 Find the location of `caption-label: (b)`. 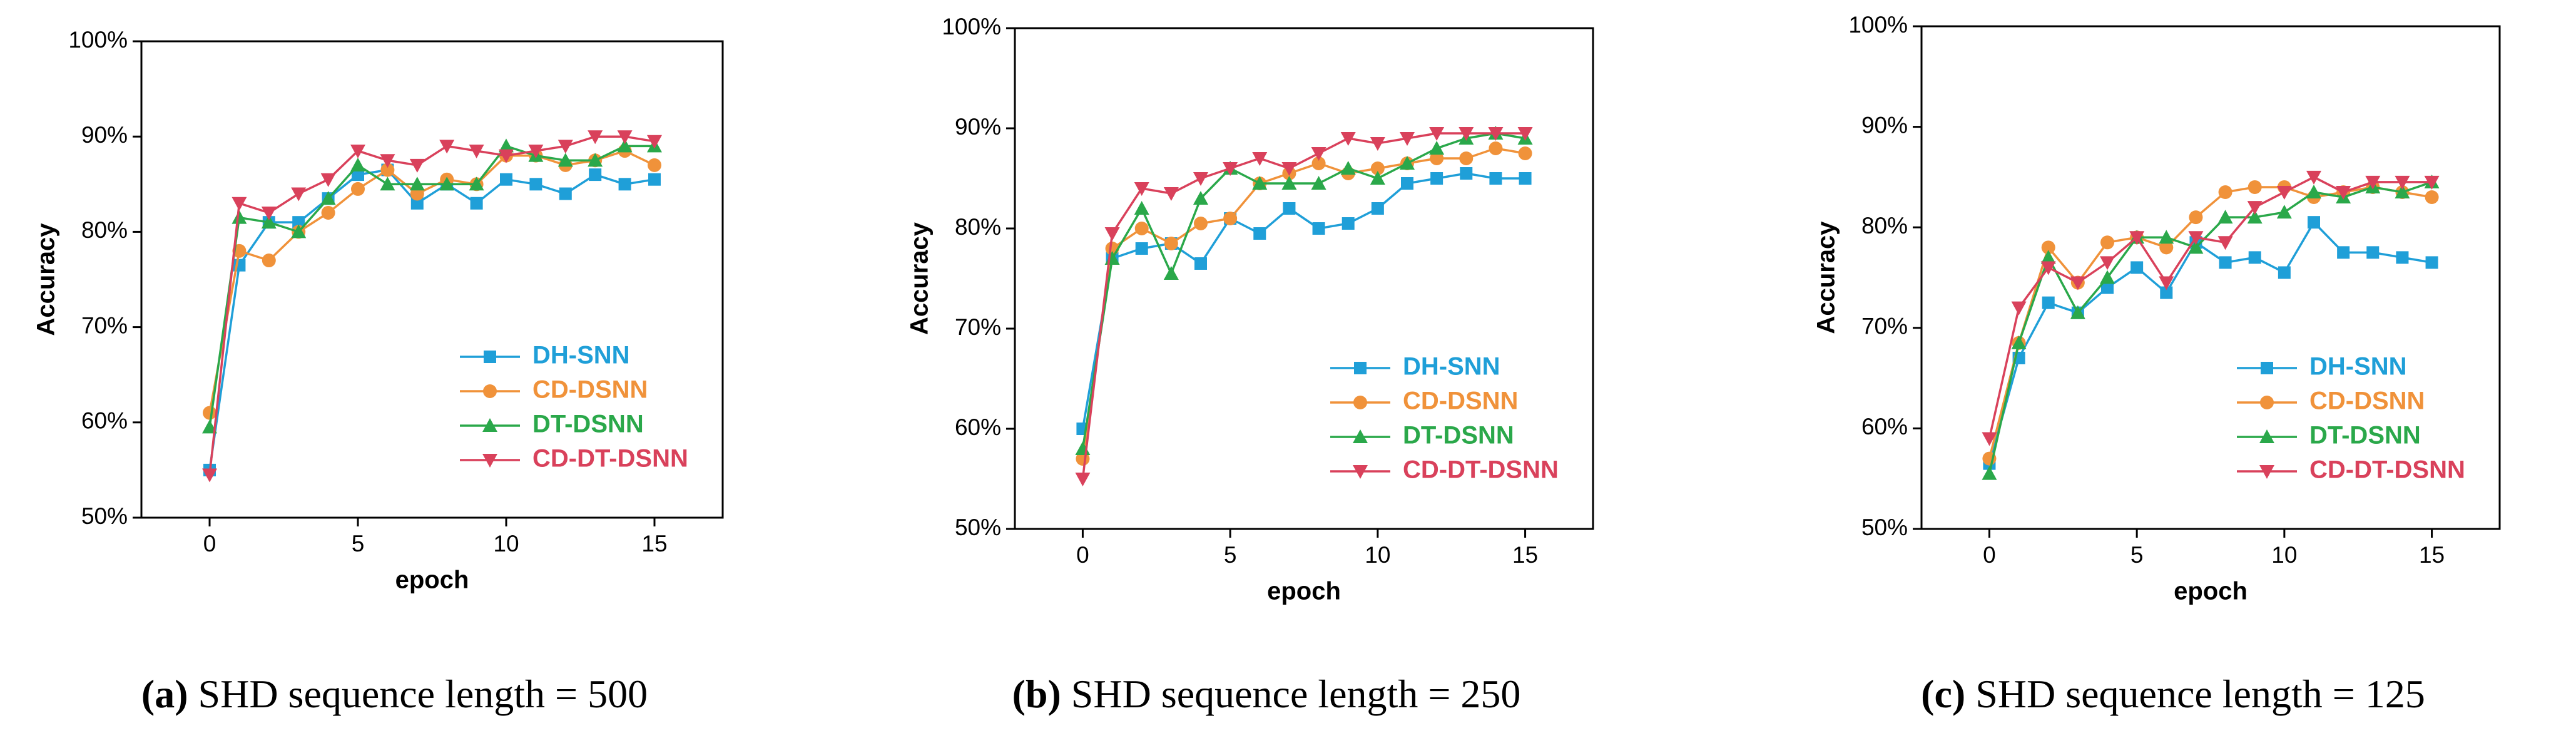

caption-label: (b) is located at coordinates (1037, 694).